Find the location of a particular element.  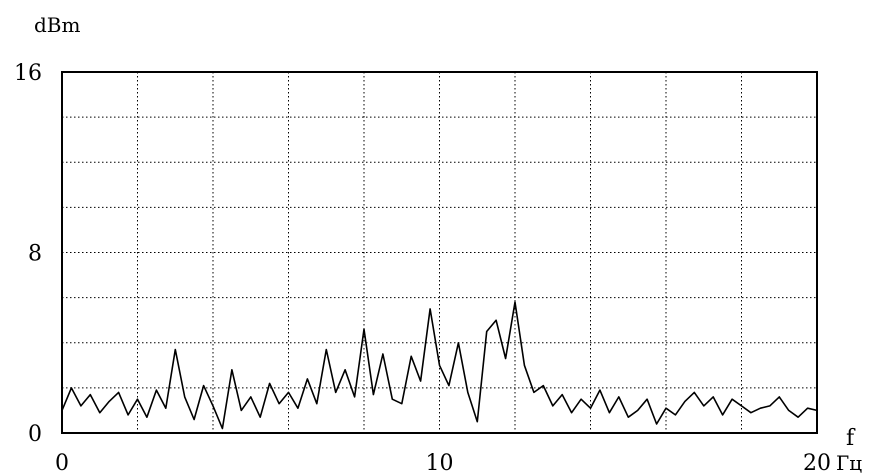

y-tick-label: 0 is located at coordinates (35, 434).